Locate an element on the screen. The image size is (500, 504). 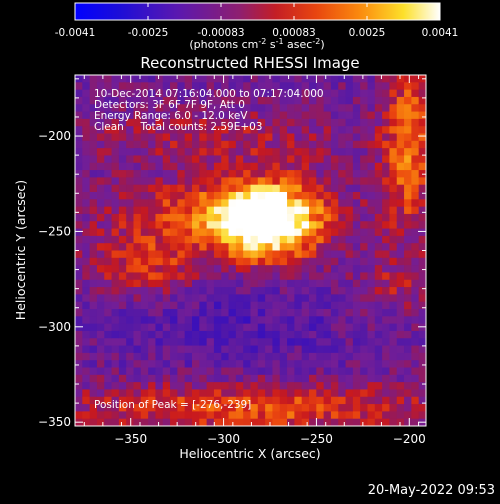
chart-title: Reconstructed RHESSI Image is located at coordinates (249, 63).